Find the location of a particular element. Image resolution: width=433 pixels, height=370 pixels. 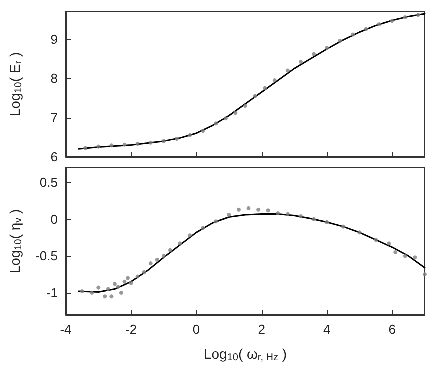

y-tick-label: 0 is located at coordinates (54, 219).